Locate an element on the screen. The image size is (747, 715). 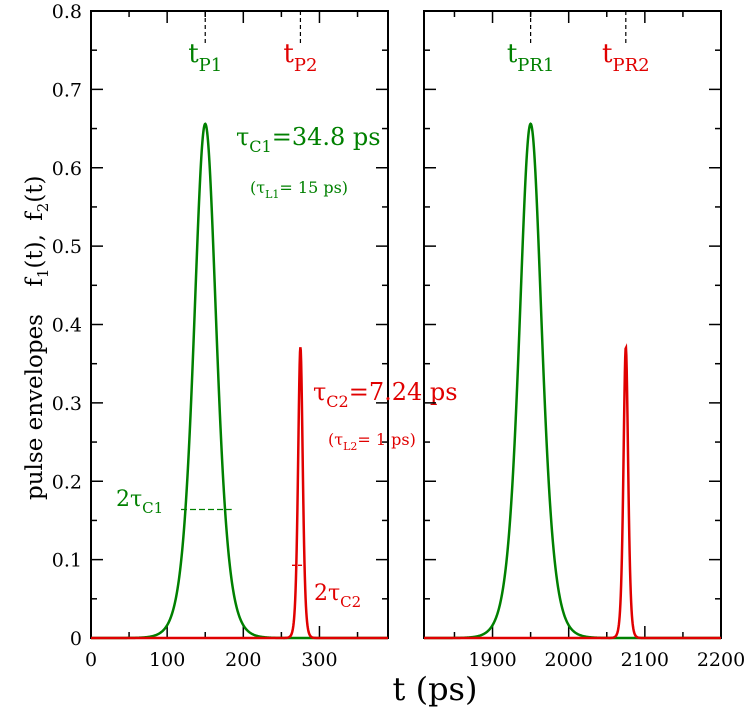
width-c2-label: 2τC2 is located at coordinates (337, 596).